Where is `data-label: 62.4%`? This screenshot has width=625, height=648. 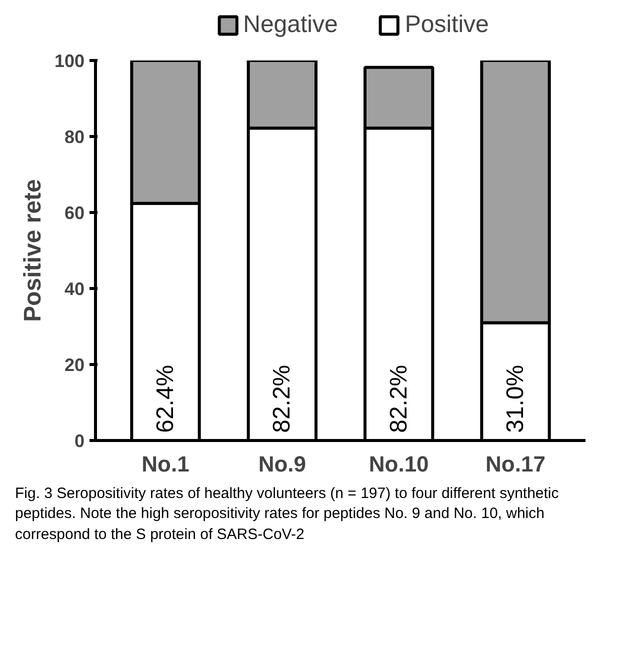 data-label: 62.4% is located at coordinates (165, 398).